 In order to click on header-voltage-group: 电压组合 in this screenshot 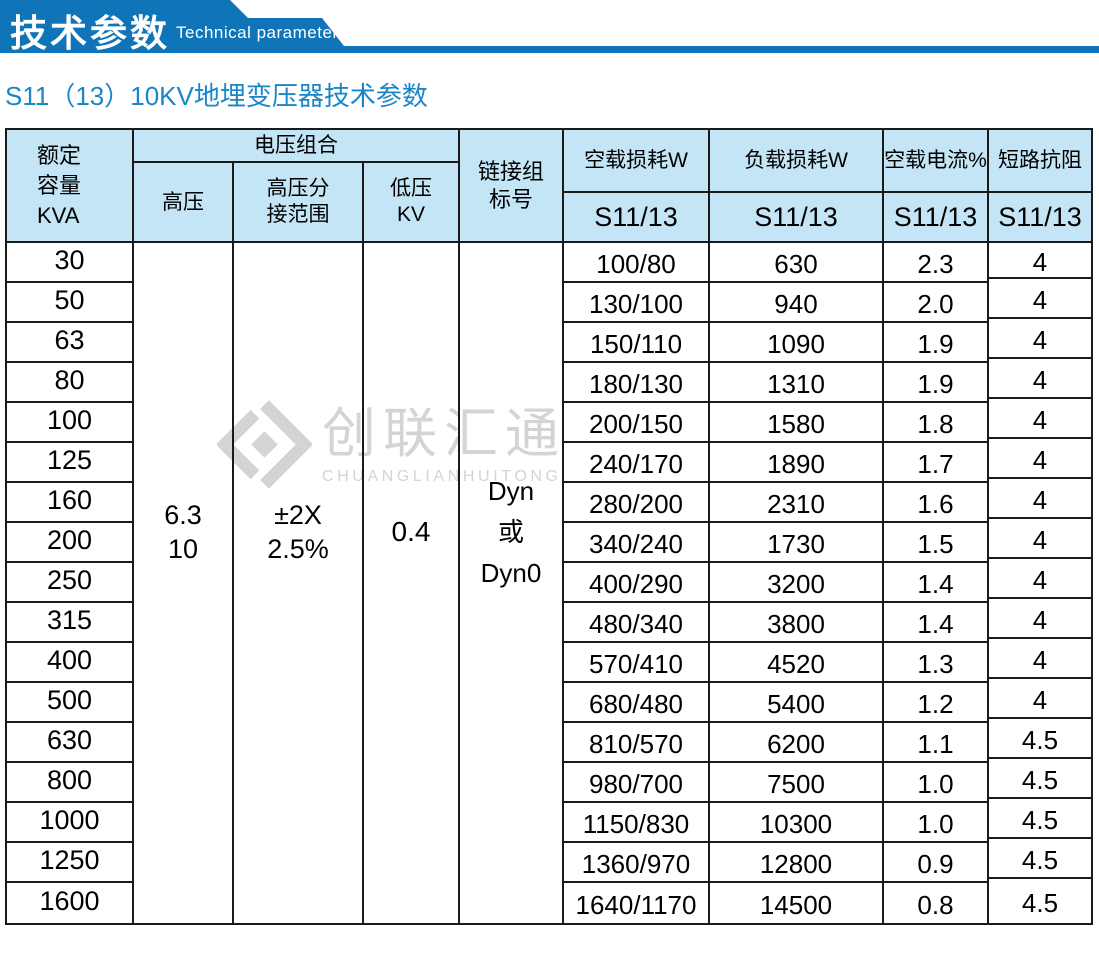, I will do `click(297, 146)`.